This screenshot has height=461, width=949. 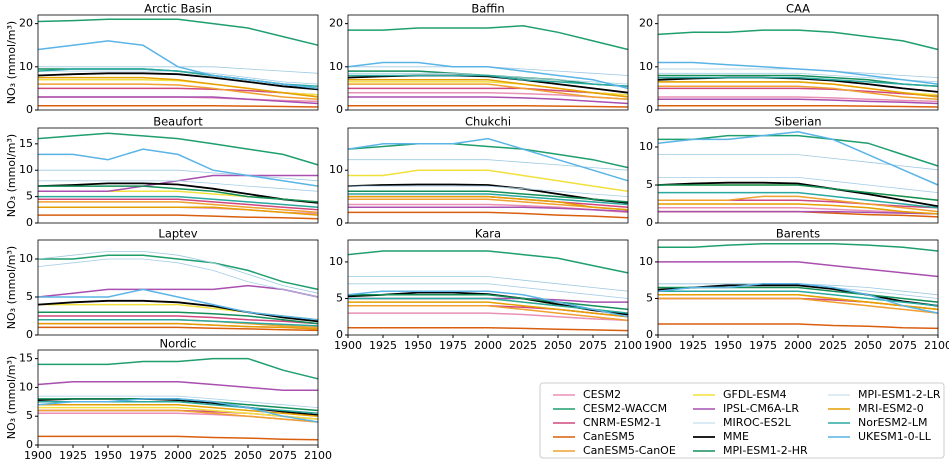 What do you see at coordinates (761, 408) in the screenshot?
I see `legend-label: IPSL-CM6A-LR` at bounding box center [761, 408].